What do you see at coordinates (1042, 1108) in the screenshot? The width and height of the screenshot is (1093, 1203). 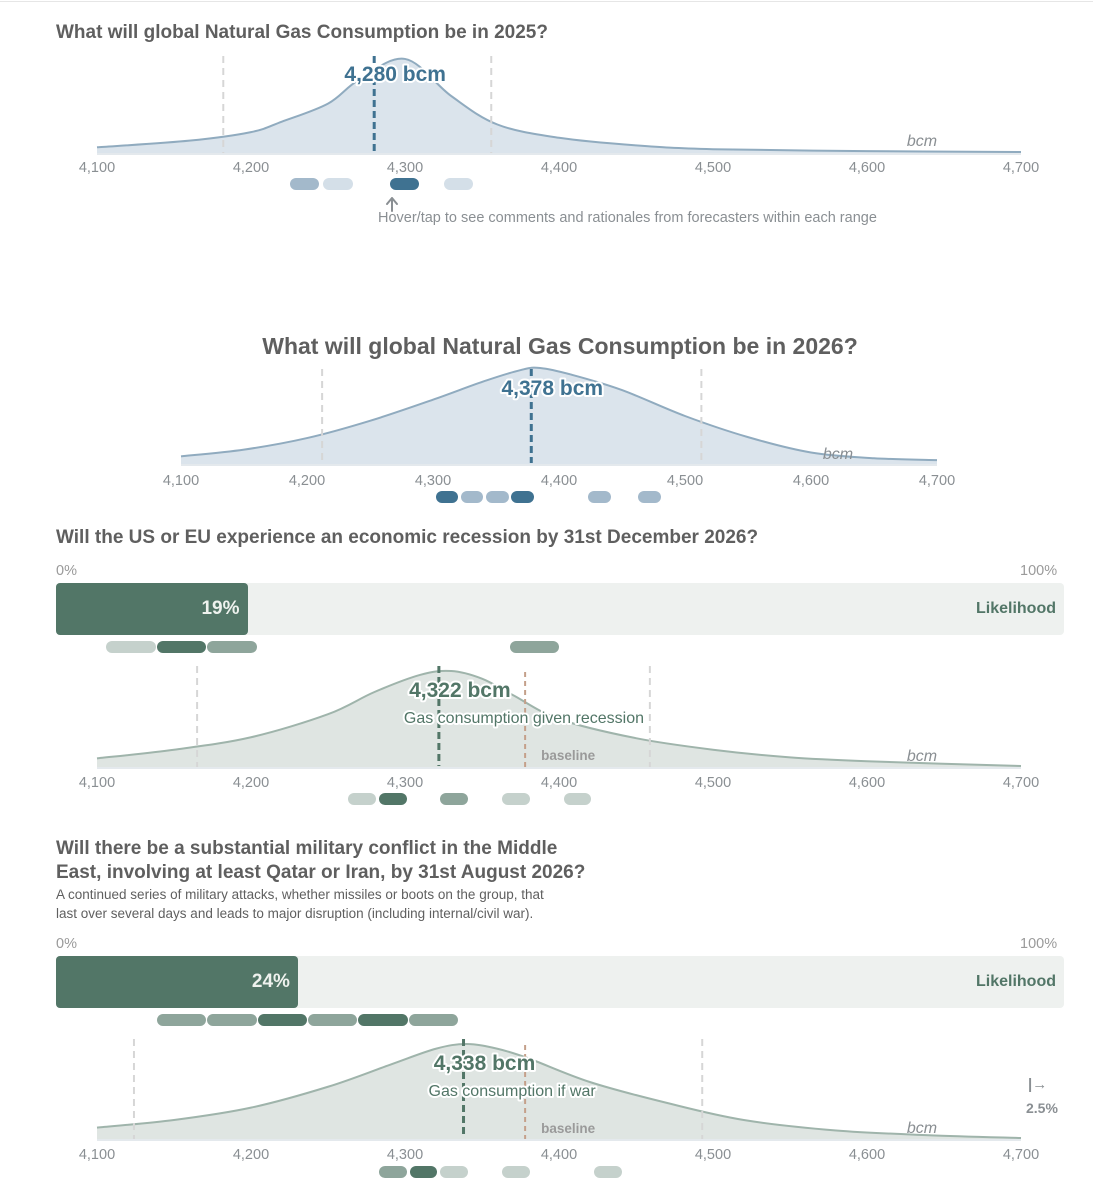 I see `offscale-value: 2.5%` at bounding box center [1042, 1108].